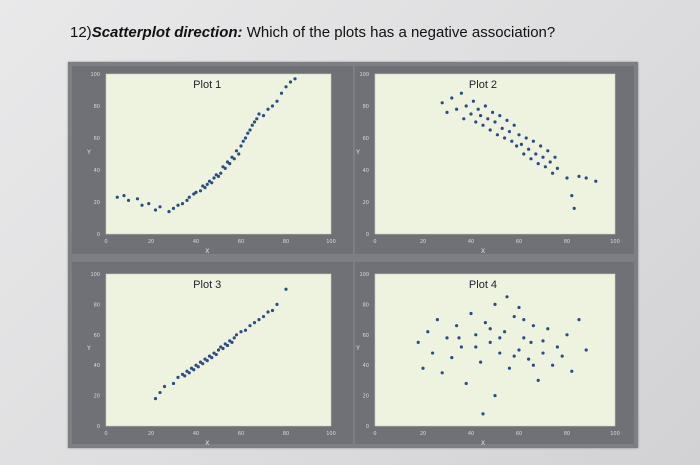 The height and width of the screenshot is (465, 700). What do you see at coordinates (331, 242) in the screenshot?
I see `plot-1-x-tick-label: 100` at bounding box center [331, 242].